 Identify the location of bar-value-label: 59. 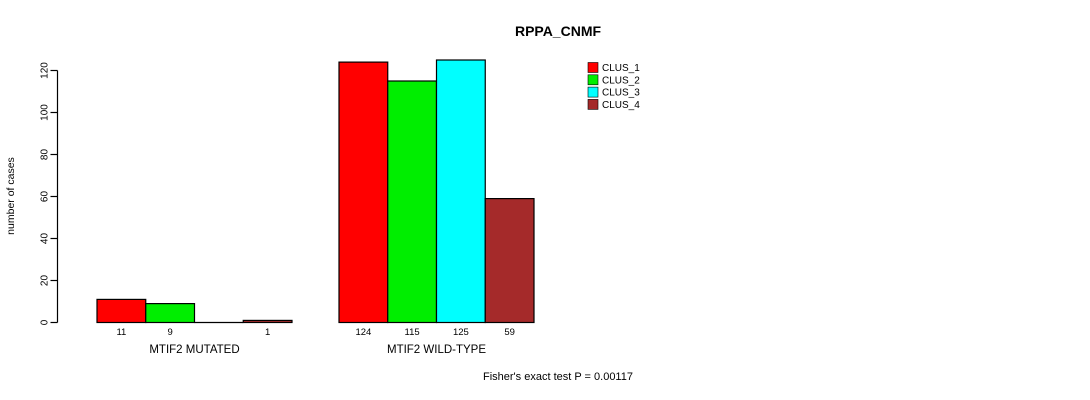
(509, 332).